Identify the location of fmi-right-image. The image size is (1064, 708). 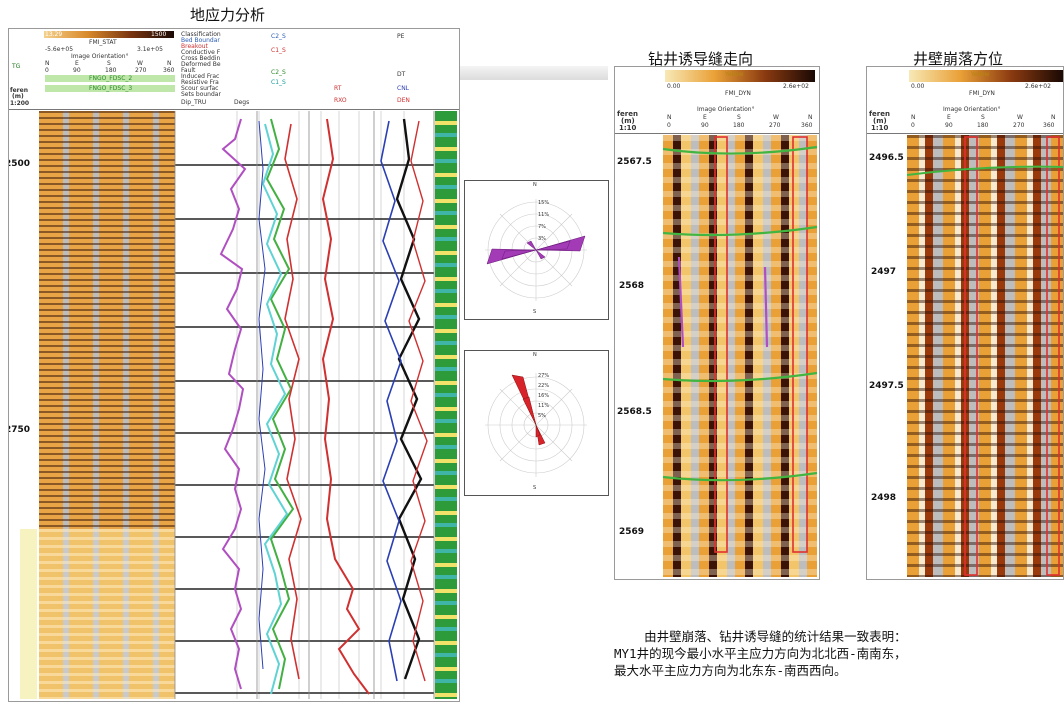
(985, 356).